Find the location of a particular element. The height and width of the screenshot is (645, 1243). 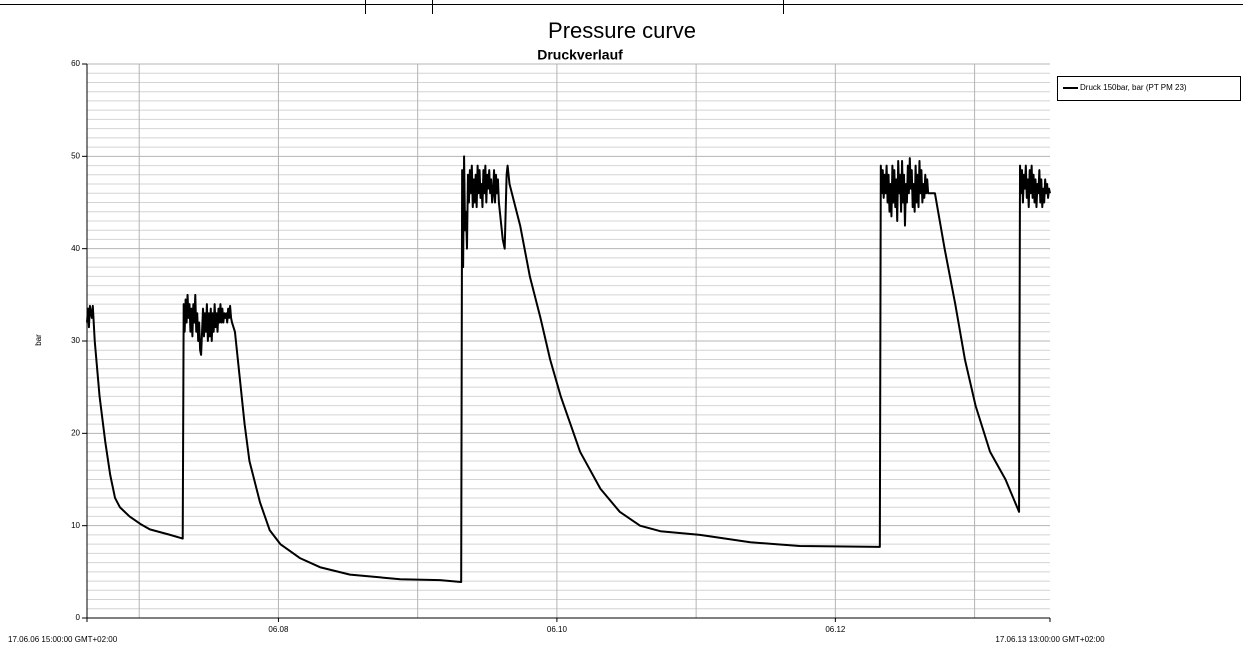

y-tick-label: 10 is located at coordinates (75, 525).